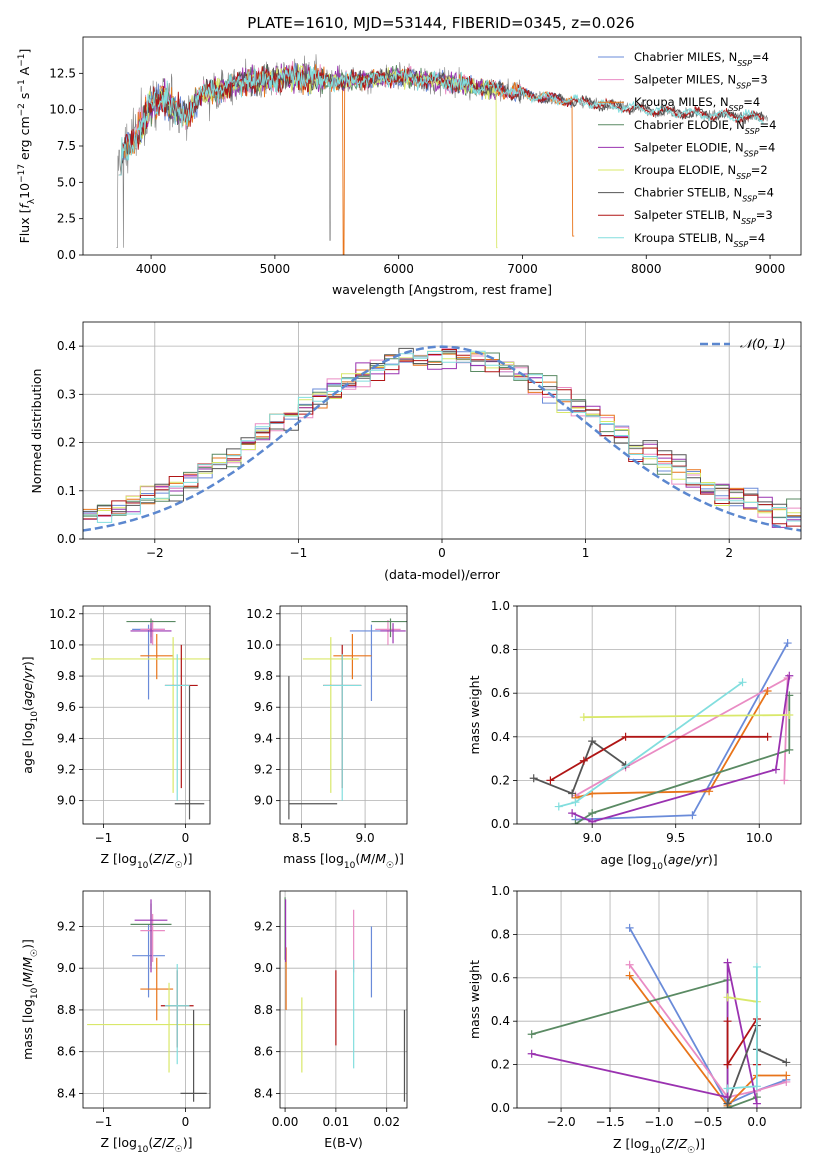 This screenshot has height=1170, width=819. I want to click on x-tick-label: 9000, so click(770, 269).